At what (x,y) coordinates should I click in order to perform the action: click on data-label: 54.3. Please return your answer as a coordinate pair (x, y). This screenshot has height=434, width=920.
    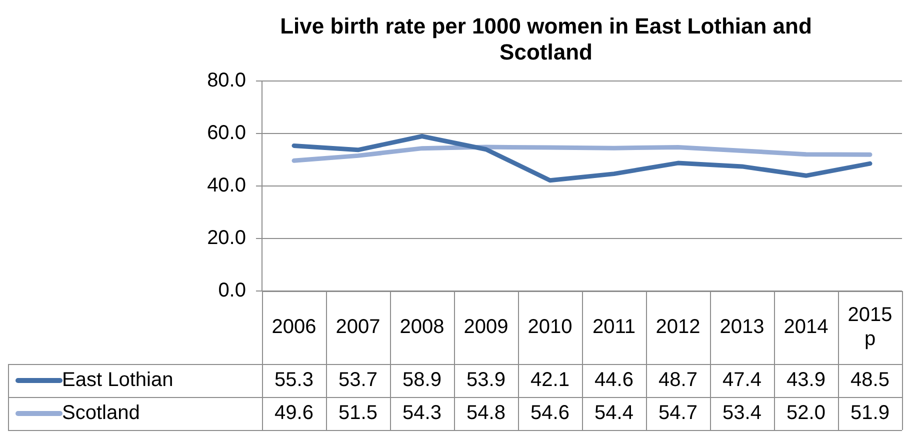
    Looking at the image, I should click on (422, 413).